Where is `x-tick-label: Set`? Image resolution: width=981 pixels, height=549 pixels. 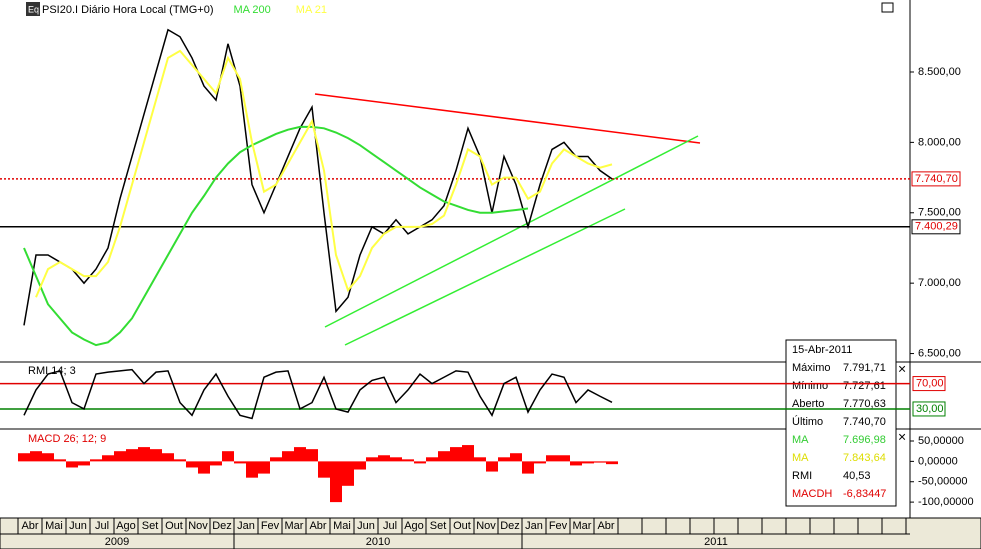
x-tick-label: Set is located at coordinates (150, 526).